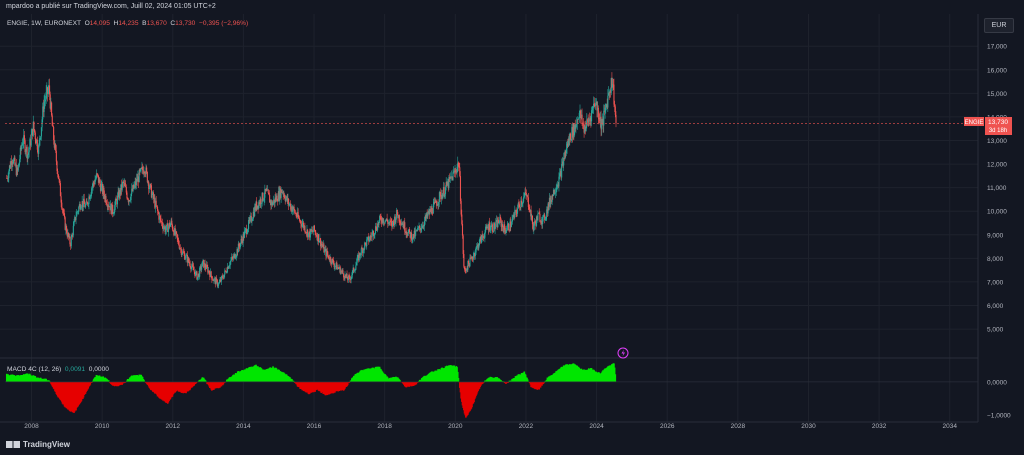 This screenshot has height=455, width=1024. I want to click on price-tick-label: 8,000, so click(995, 259).